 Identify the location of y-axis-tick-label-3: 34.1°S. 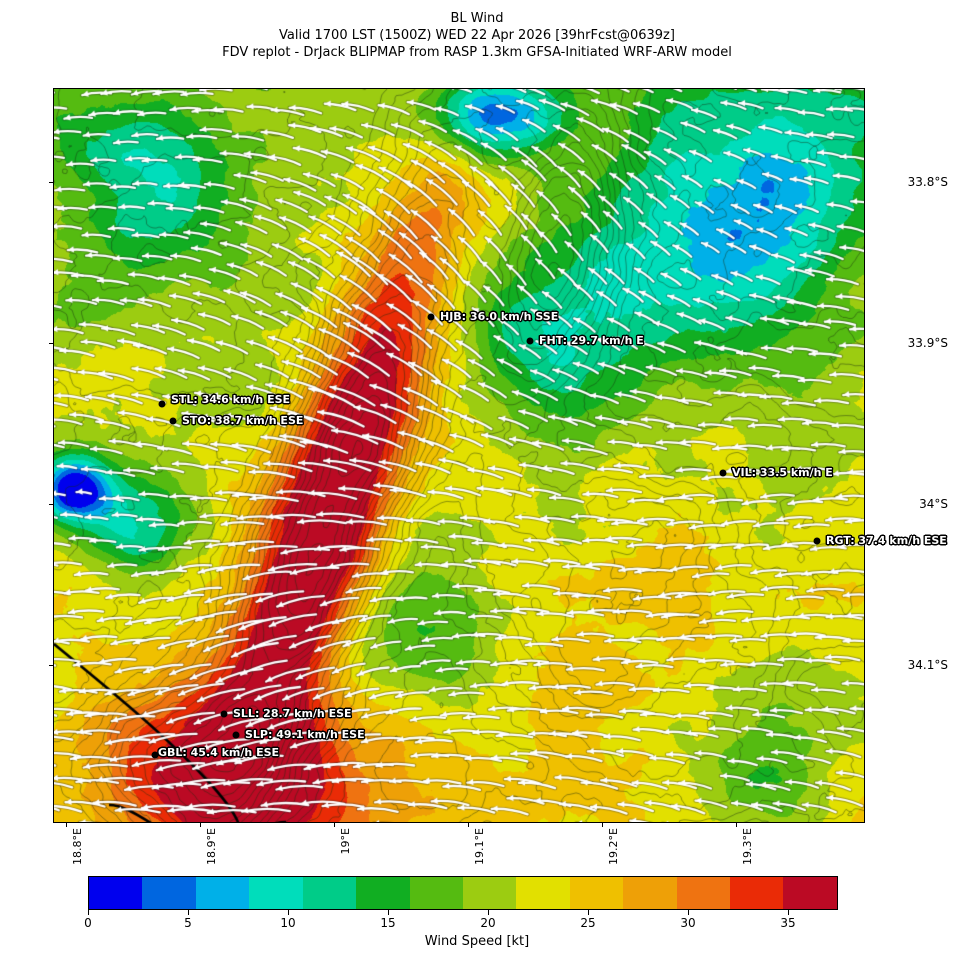
(927, 665).